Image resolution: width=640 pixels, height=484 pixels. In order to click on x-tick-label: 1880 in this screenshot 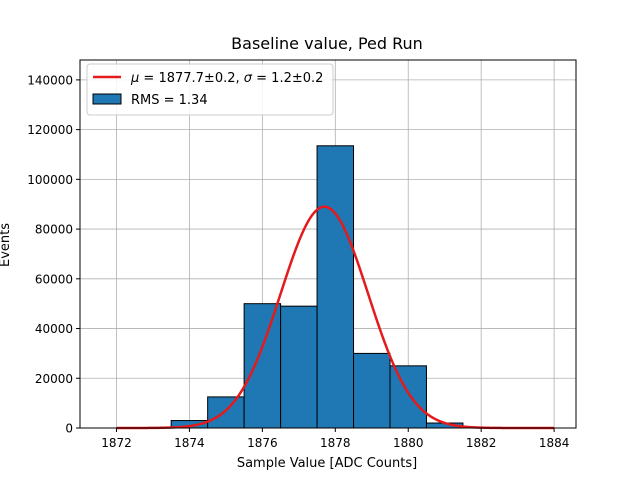, I will do `click(408, 443)`.